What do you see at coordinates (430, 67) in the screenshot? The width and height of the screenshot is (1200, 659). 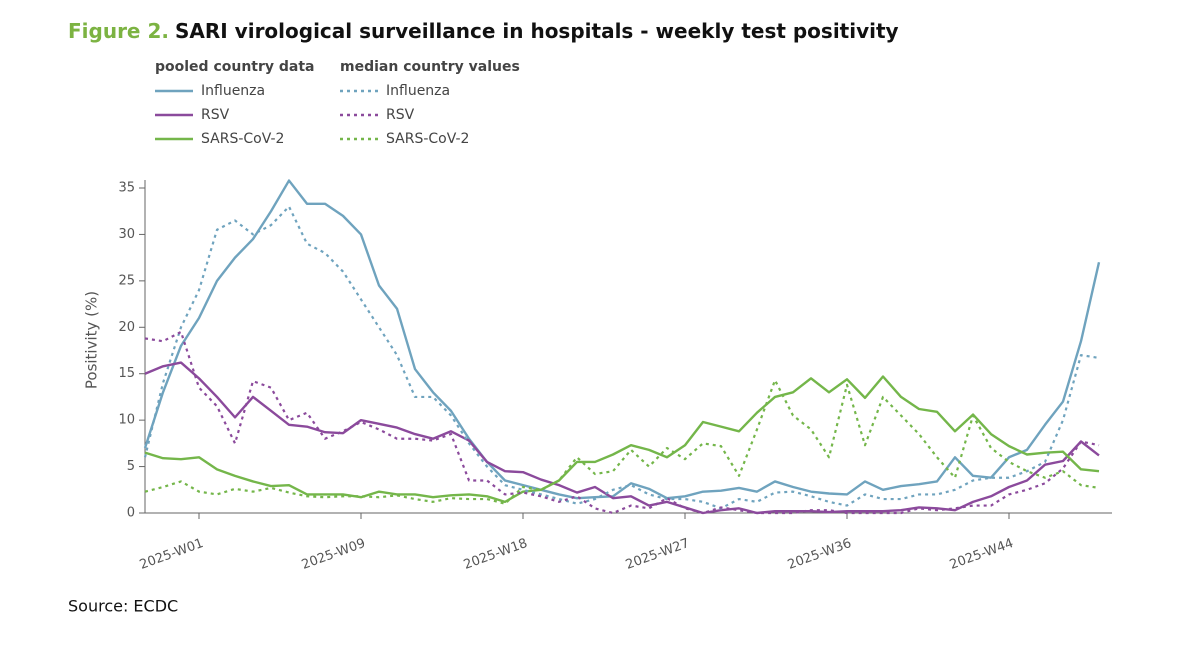 I see `legend-title: median country values` at bounding box center [430, 67].